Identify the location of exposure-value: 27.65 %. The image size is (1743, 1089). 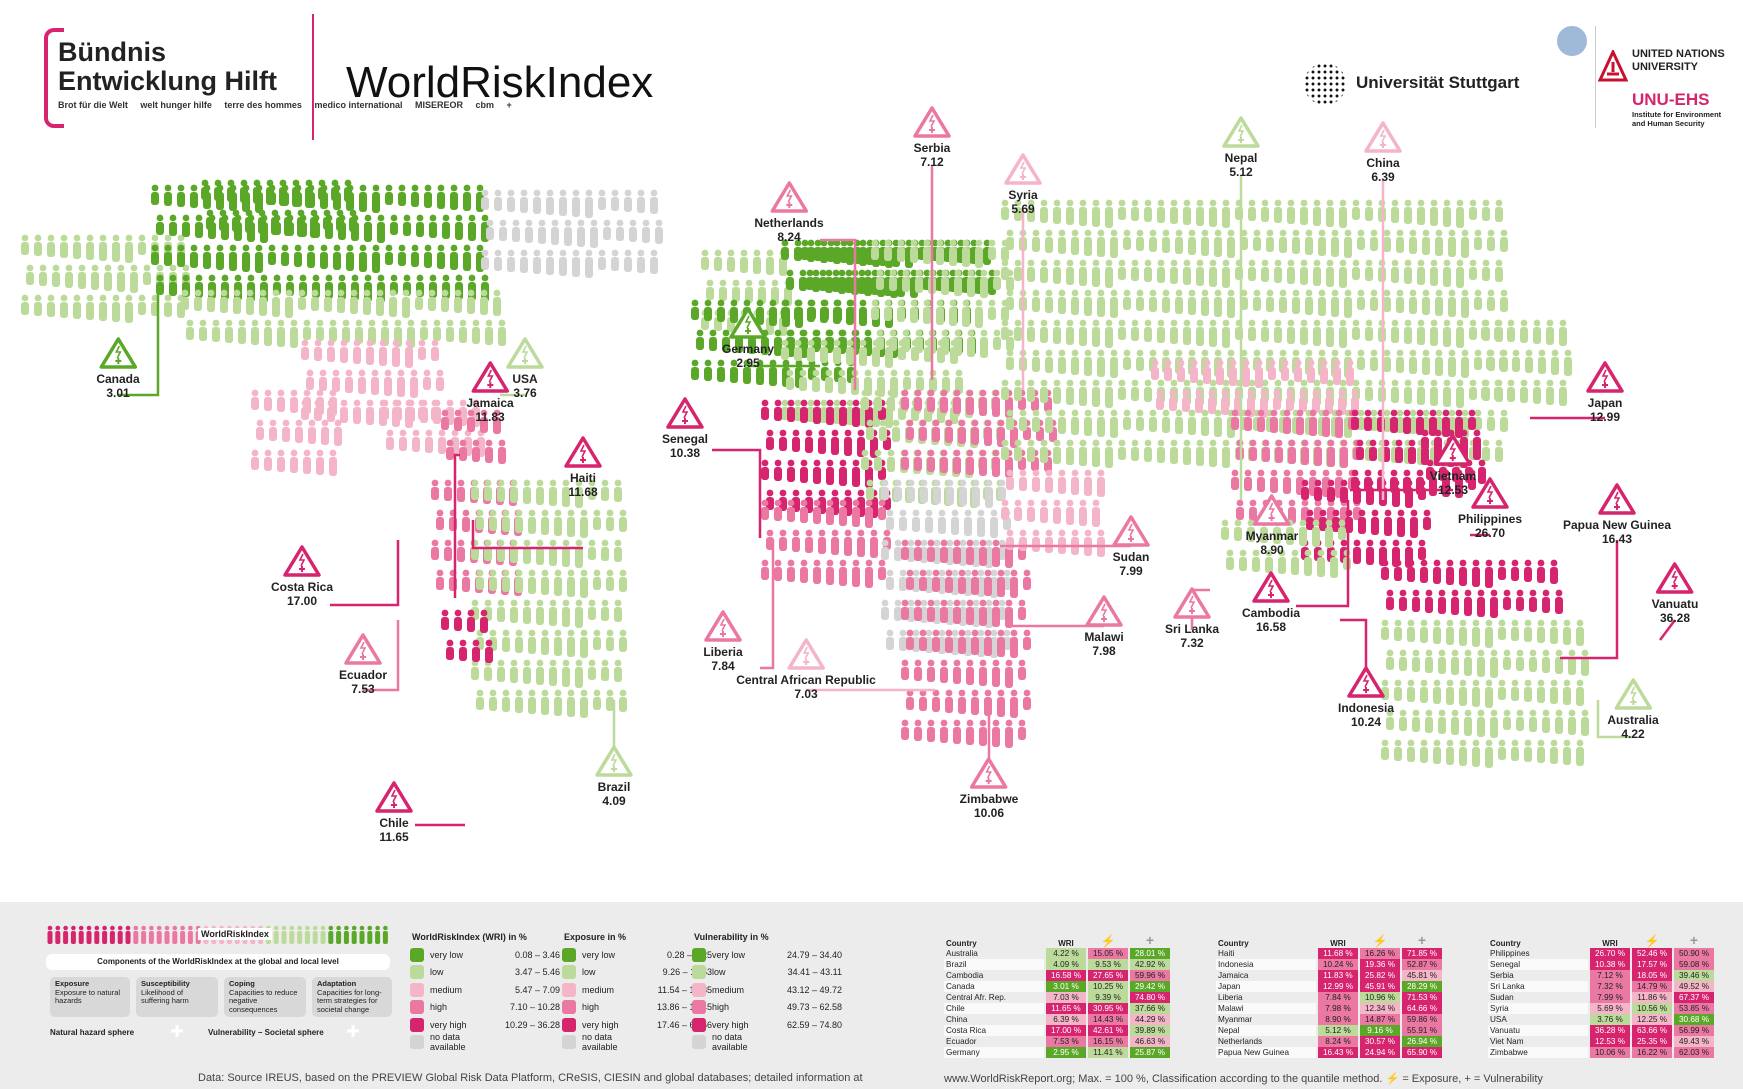
(1108, 975).